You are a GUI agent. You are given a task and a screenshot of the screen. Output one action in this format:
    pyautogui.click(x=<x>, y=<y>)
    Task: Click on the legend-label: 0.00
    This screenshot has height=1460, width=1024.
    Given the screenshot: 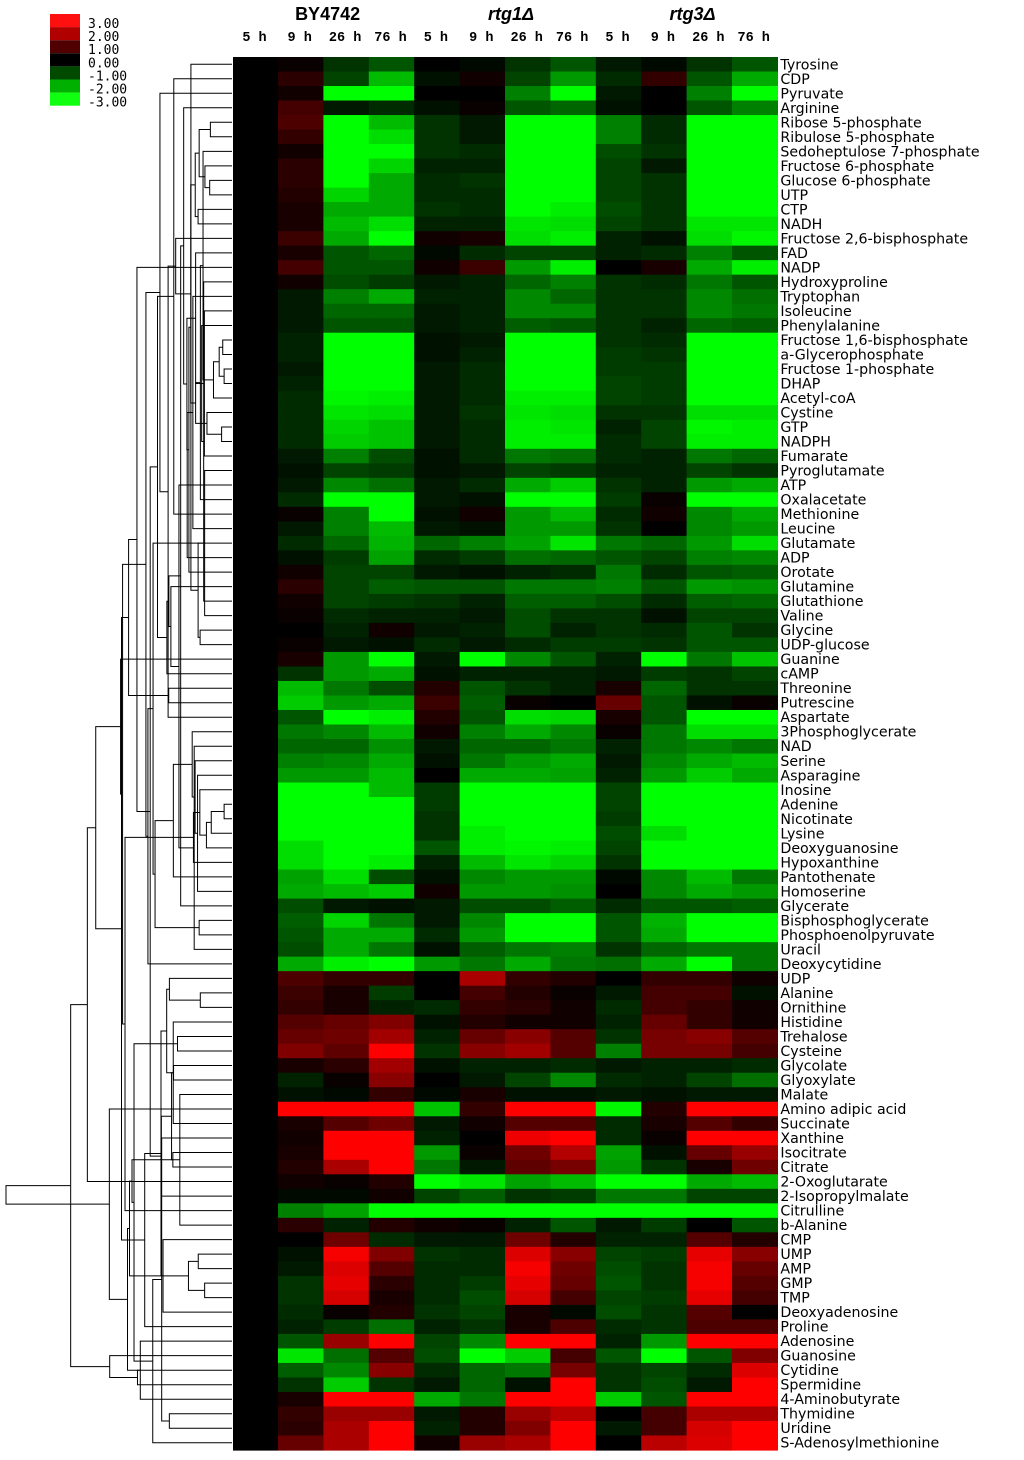 What is the action you would take?
    pyautogui.click(x=103, y=63)
    